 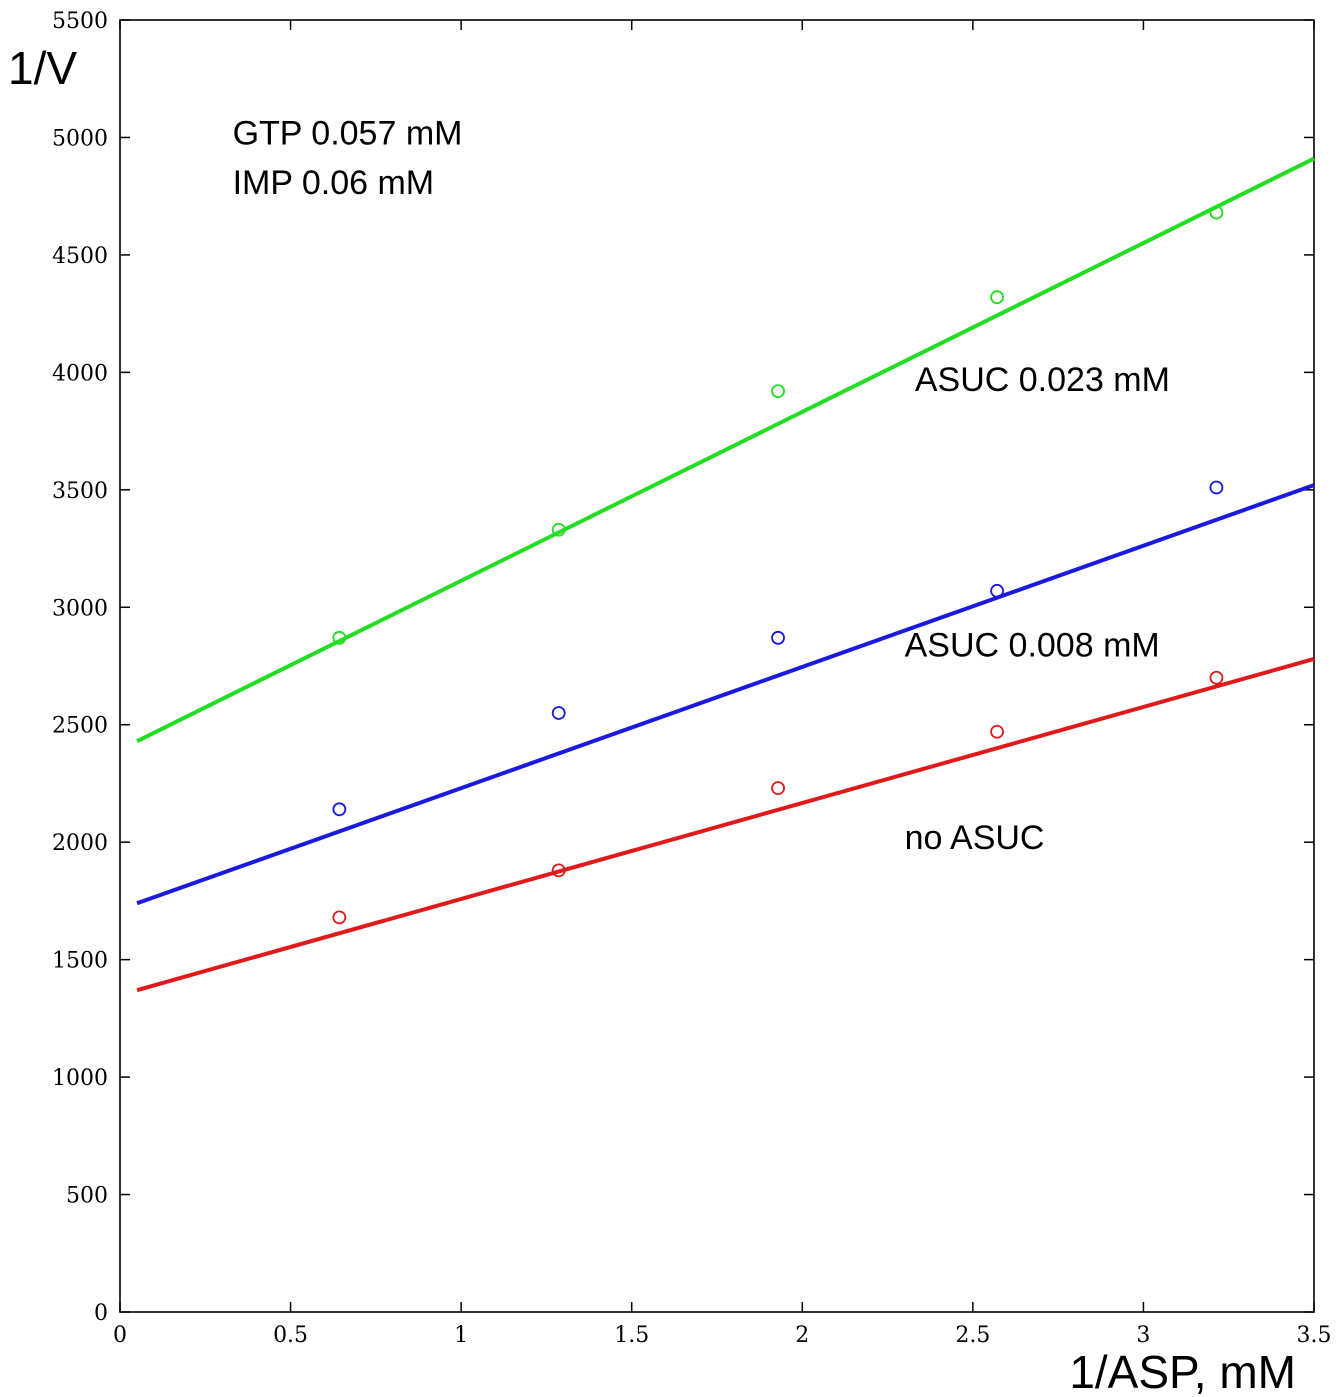 I want to click on y-tick-label: 1000, so click(x=80, y=1078).